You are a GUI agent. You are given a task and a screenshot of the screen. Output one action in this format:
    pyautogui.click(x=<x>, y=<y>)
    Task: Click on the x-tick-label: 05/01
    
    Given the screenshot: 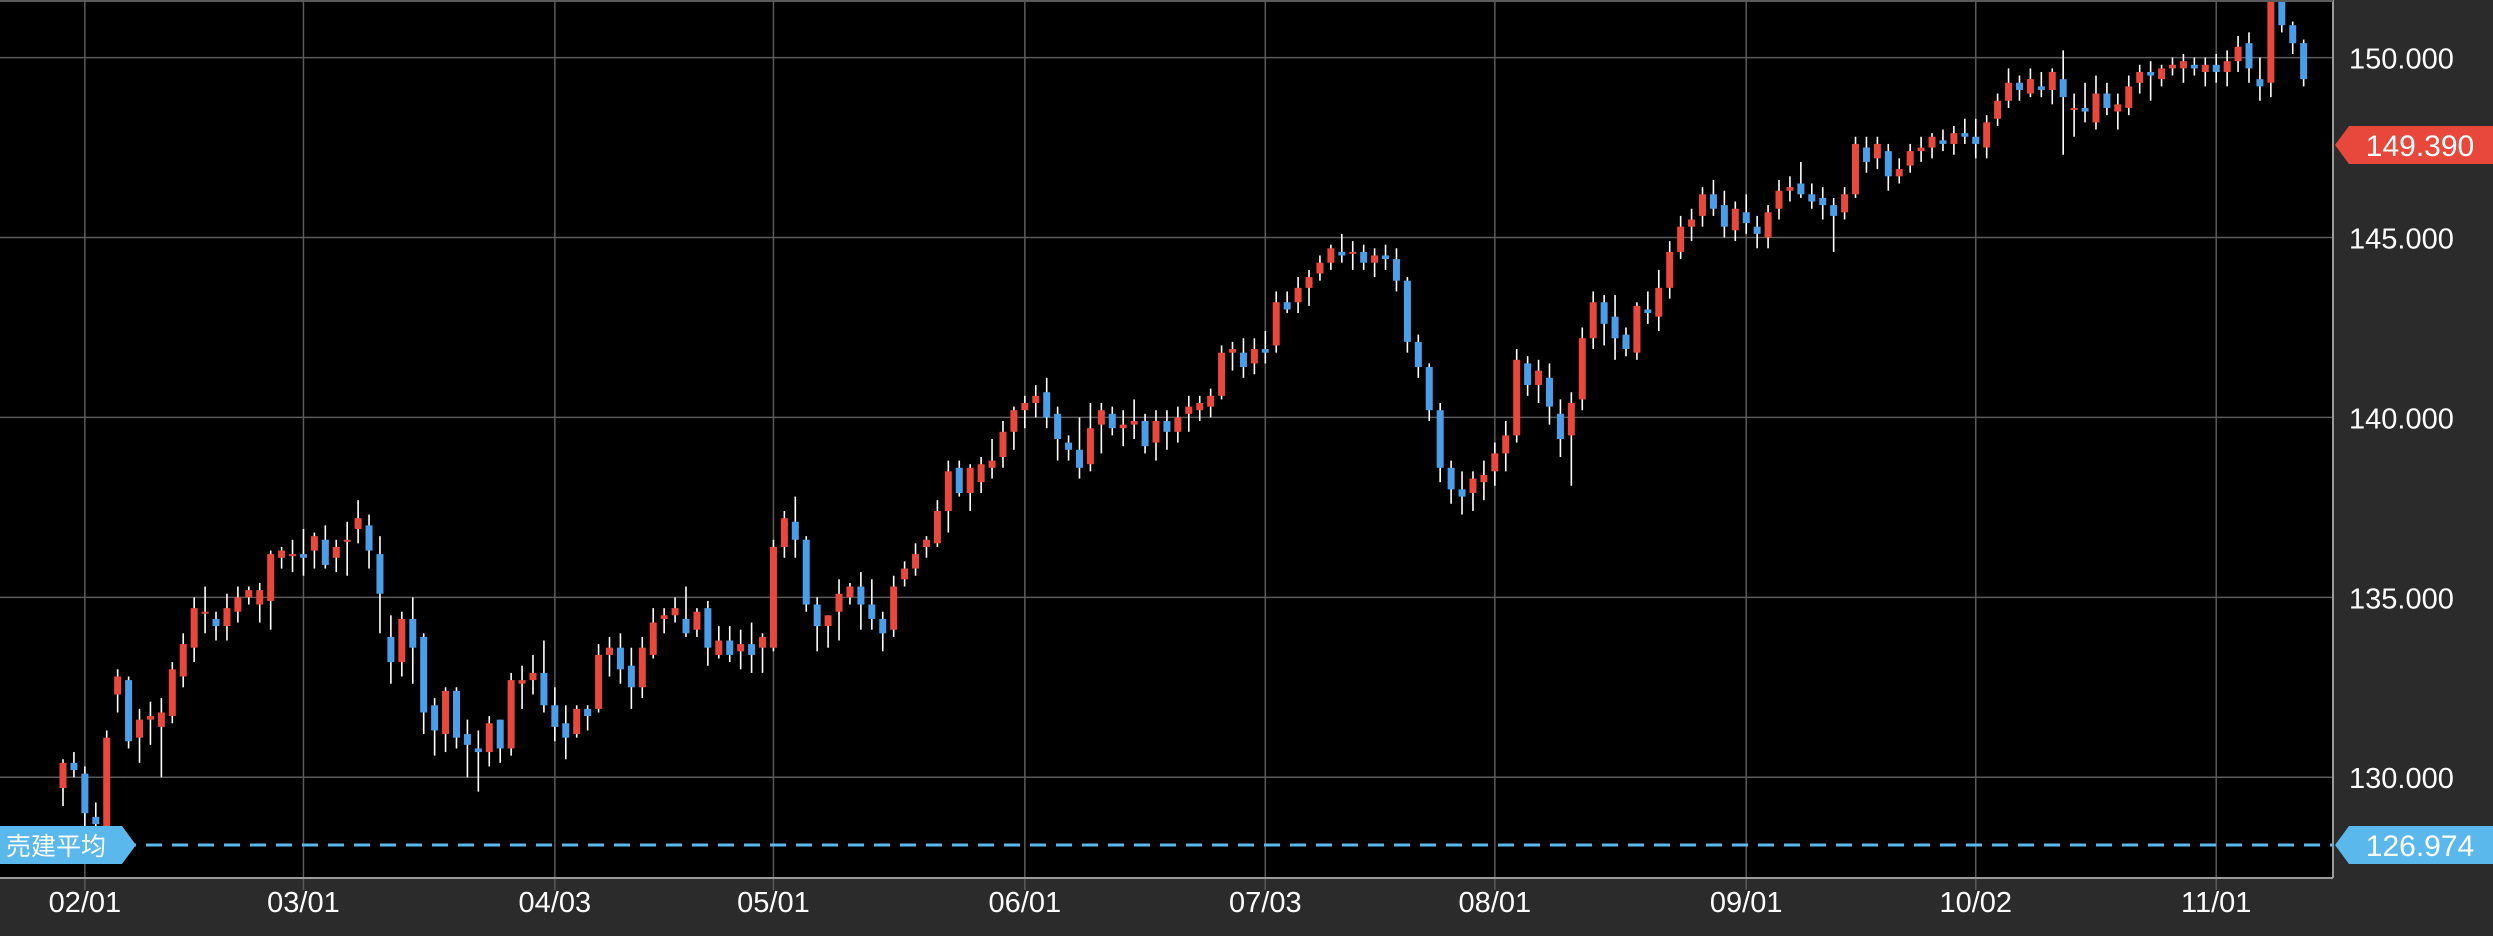 What is the action you would take?
    pyautogui.click(x=773, y=903)
    